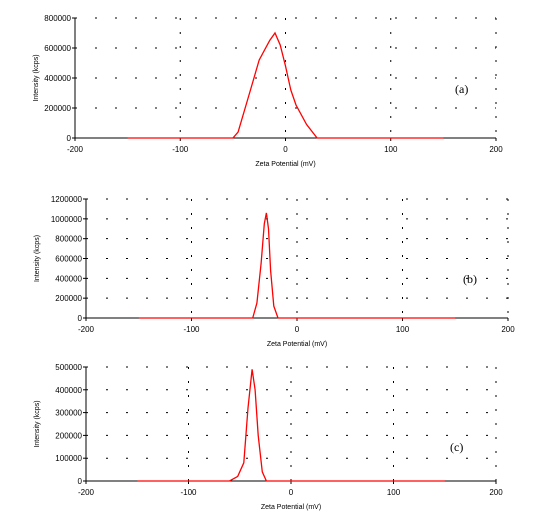 This screenshot has width=546, height=527. Describe the element at coordinates (68, 458) in the screenshot. I see `y-tick-label: 100000` at that location.